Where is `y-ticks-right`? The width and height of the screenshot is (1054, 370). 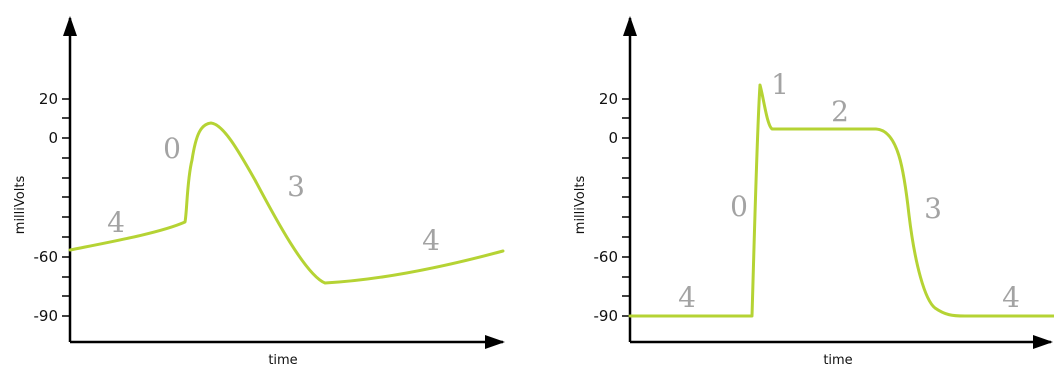 y-ticks-right is located at coordinates (626, 207).